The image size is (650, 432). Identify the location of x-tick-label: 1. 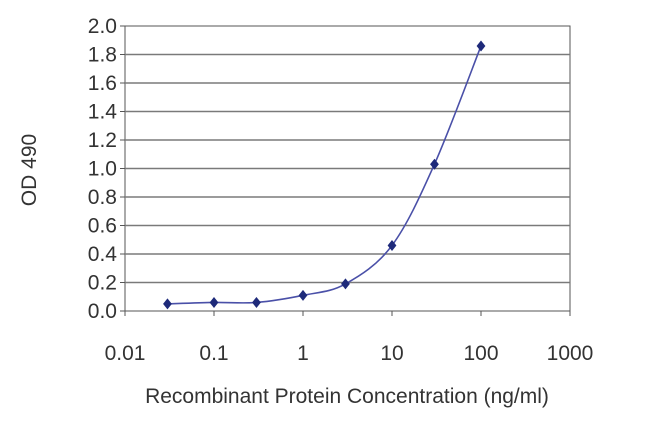
(303, 353).